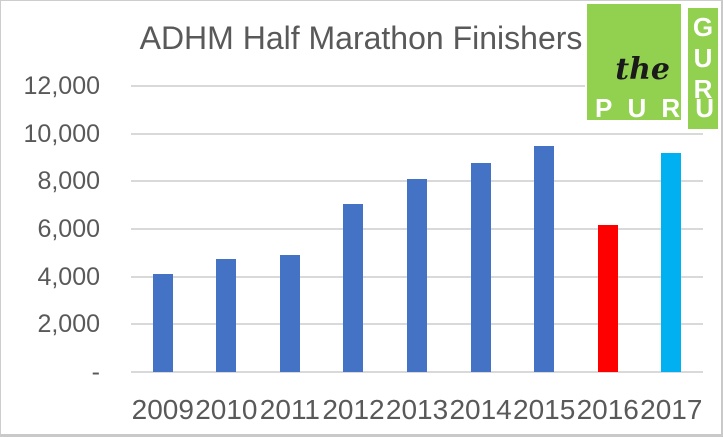  I want to click on logo-green-square: the, so click(634, 62).